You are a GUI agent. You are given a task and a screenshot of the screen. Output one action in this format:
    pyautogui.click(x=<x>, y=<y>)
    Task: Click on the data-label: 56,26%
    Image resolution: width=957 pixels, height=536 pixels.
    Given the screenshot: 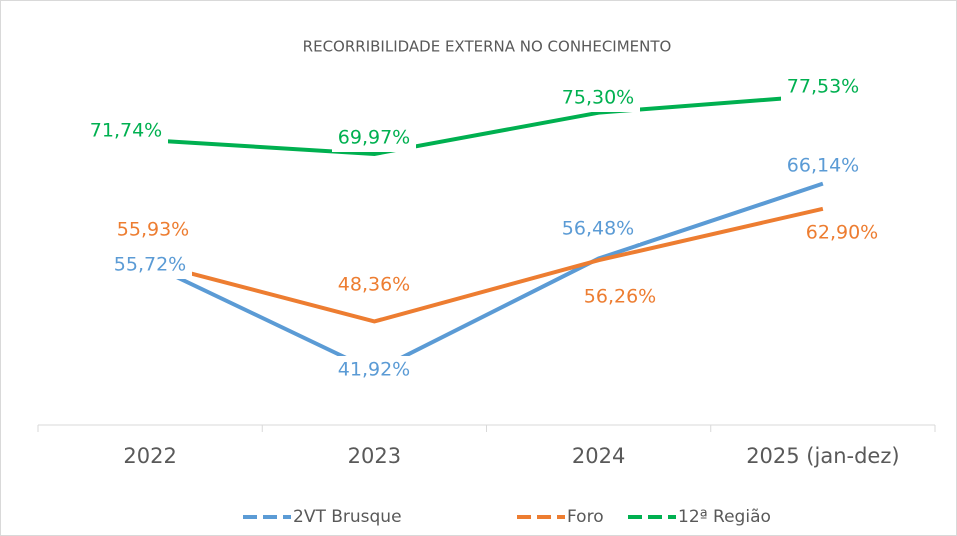 What is the action you would take?
    pyautogui.click(x=620, y=297)
    